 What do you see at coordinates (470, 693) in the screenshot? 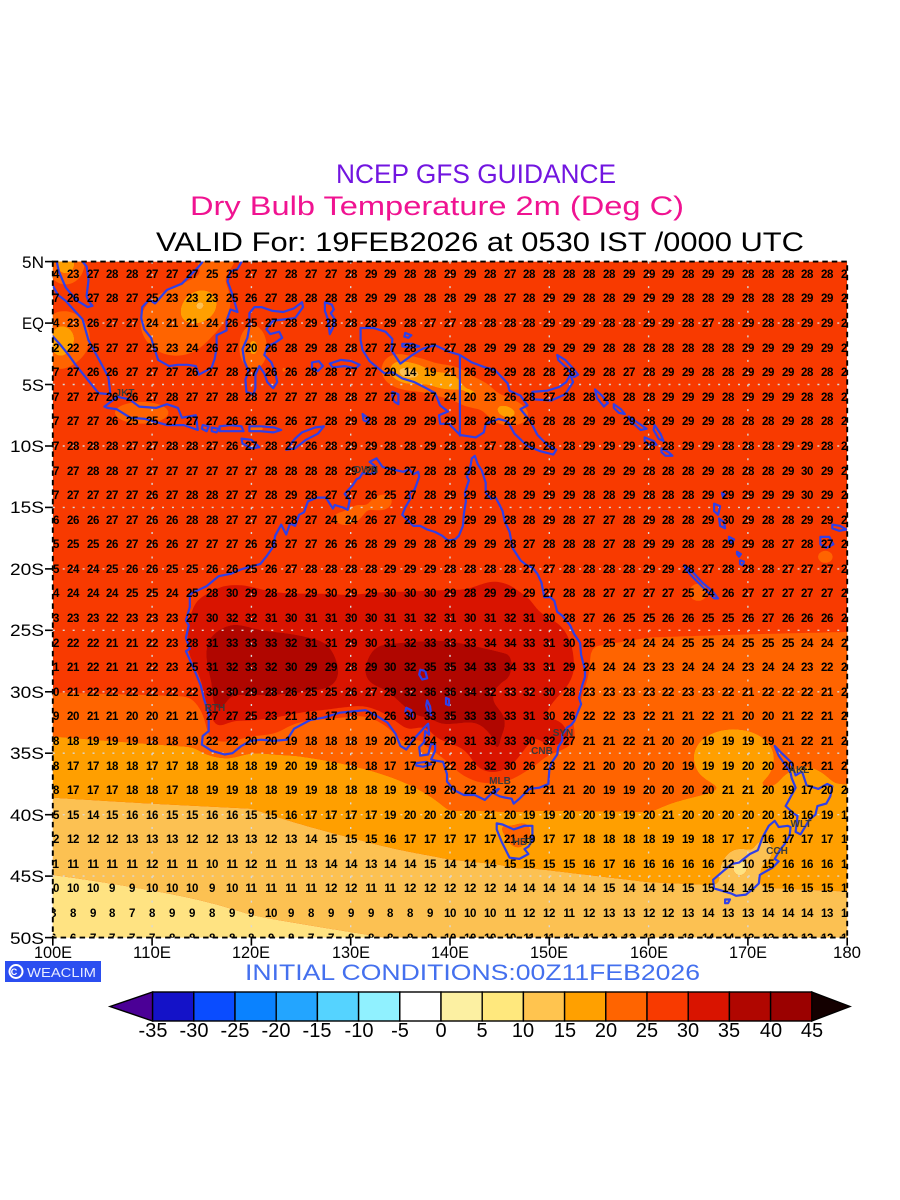
I see `svg-text: 34` at bounding box center [470, 693].